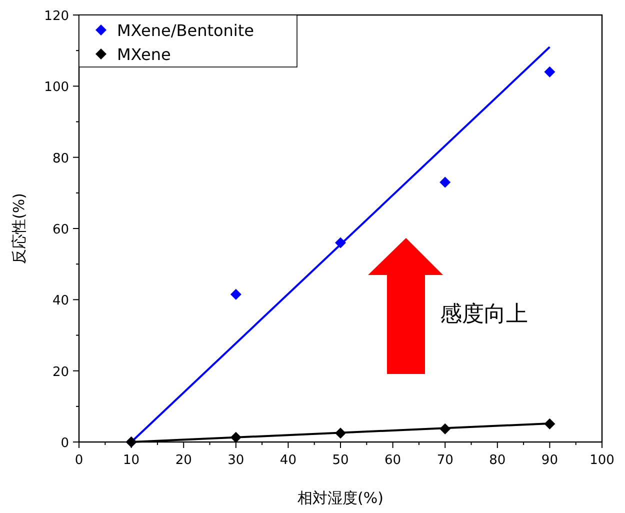  What do you see at coordinates (131, 460) in the screenshot?
I see `x-tick-label: 10` at bounding box center [131, 460].